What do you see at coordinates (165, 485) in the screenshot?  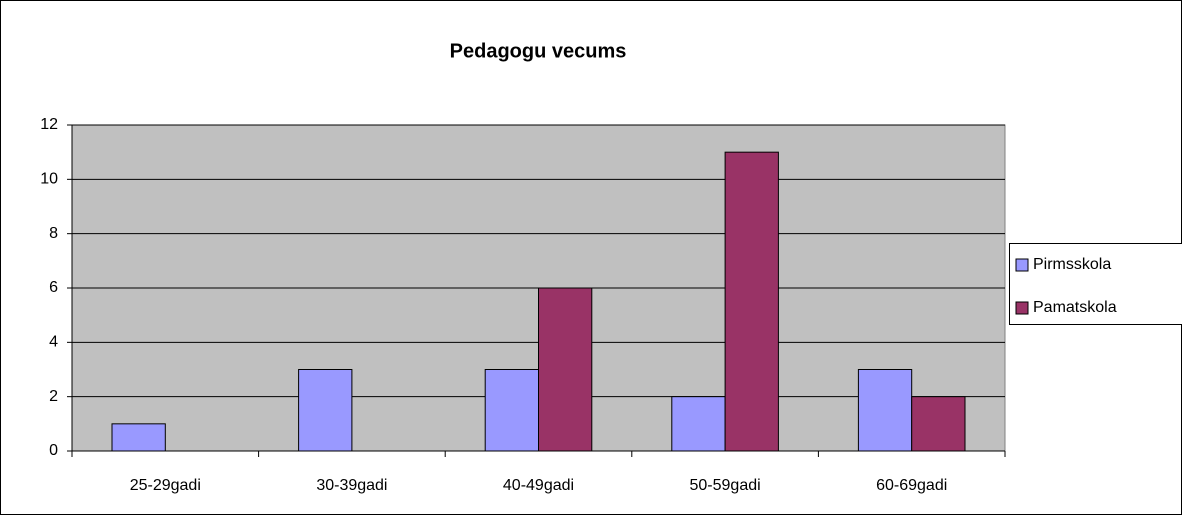 I see `x-tick-label: 25-29gadi` at bounding box center [165, 485].